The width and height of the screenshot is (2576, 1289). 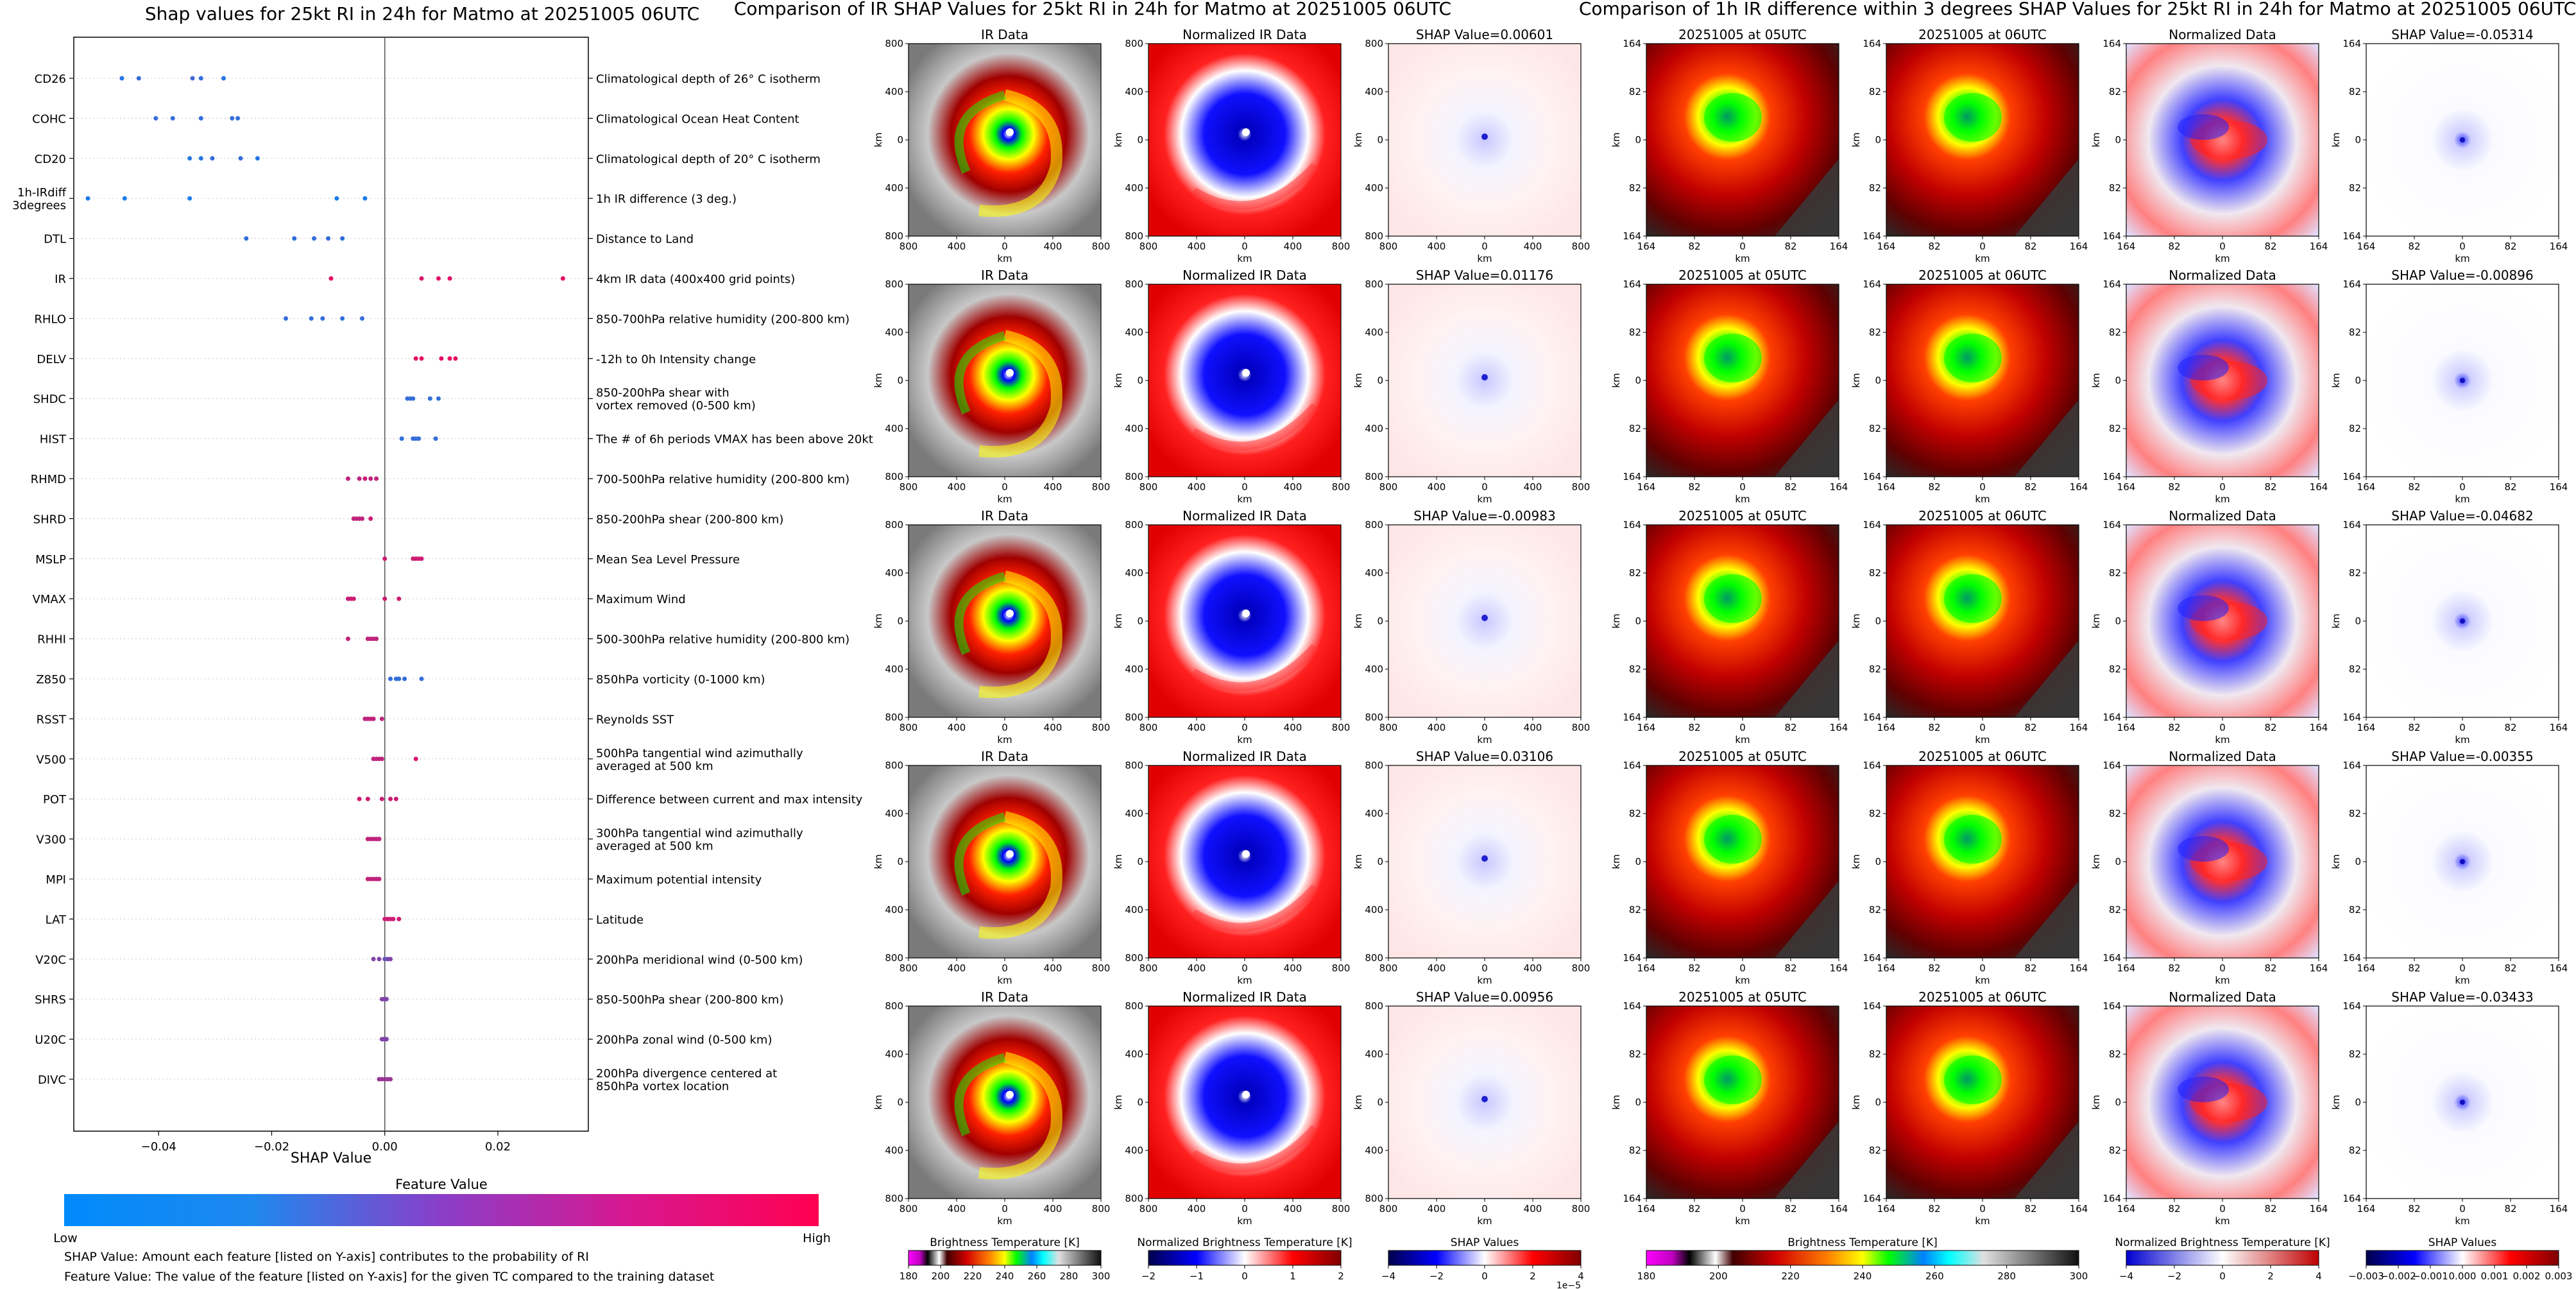 What do you see at coordinates (1484, 275) in the screenshot?
I see `panel-title: SHAP Value=0.01176` at bounding box center [1484, 275].